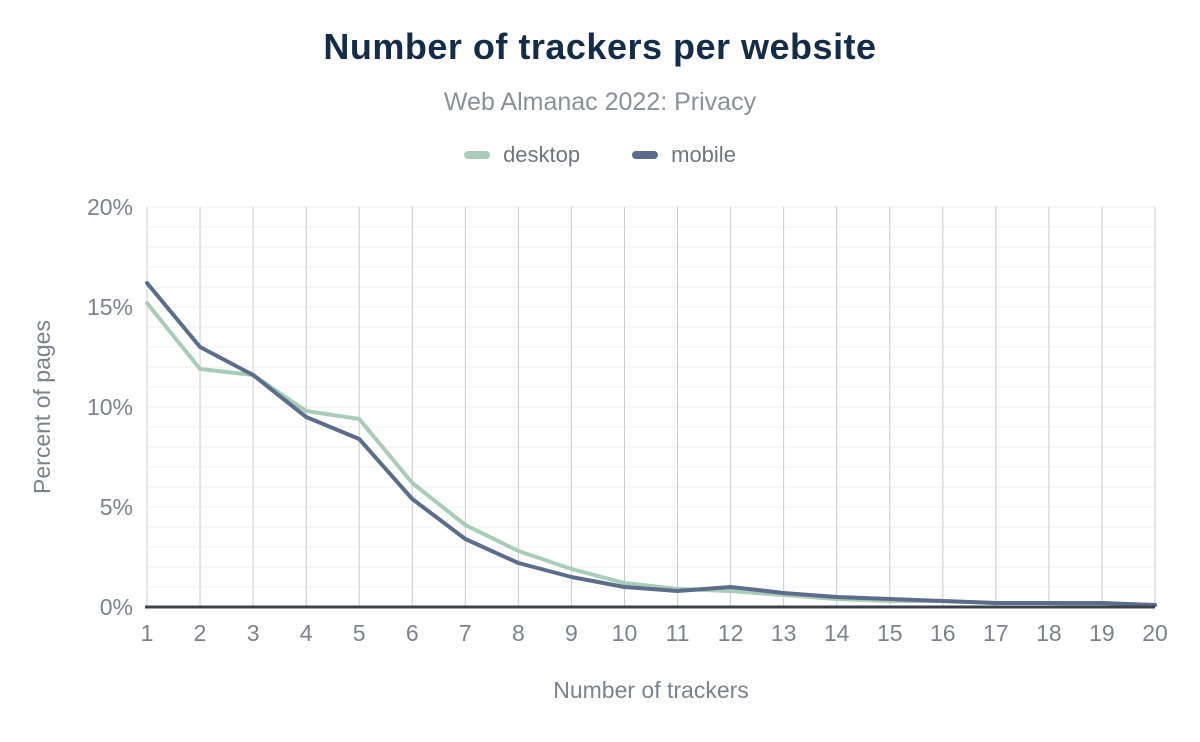 This screenshot has height=742, width=1200. Describe the element at coordinates (600, 102) in the screenshot. I see `chart-subtitle: Web Almanac 2022: Privacy` at that location.